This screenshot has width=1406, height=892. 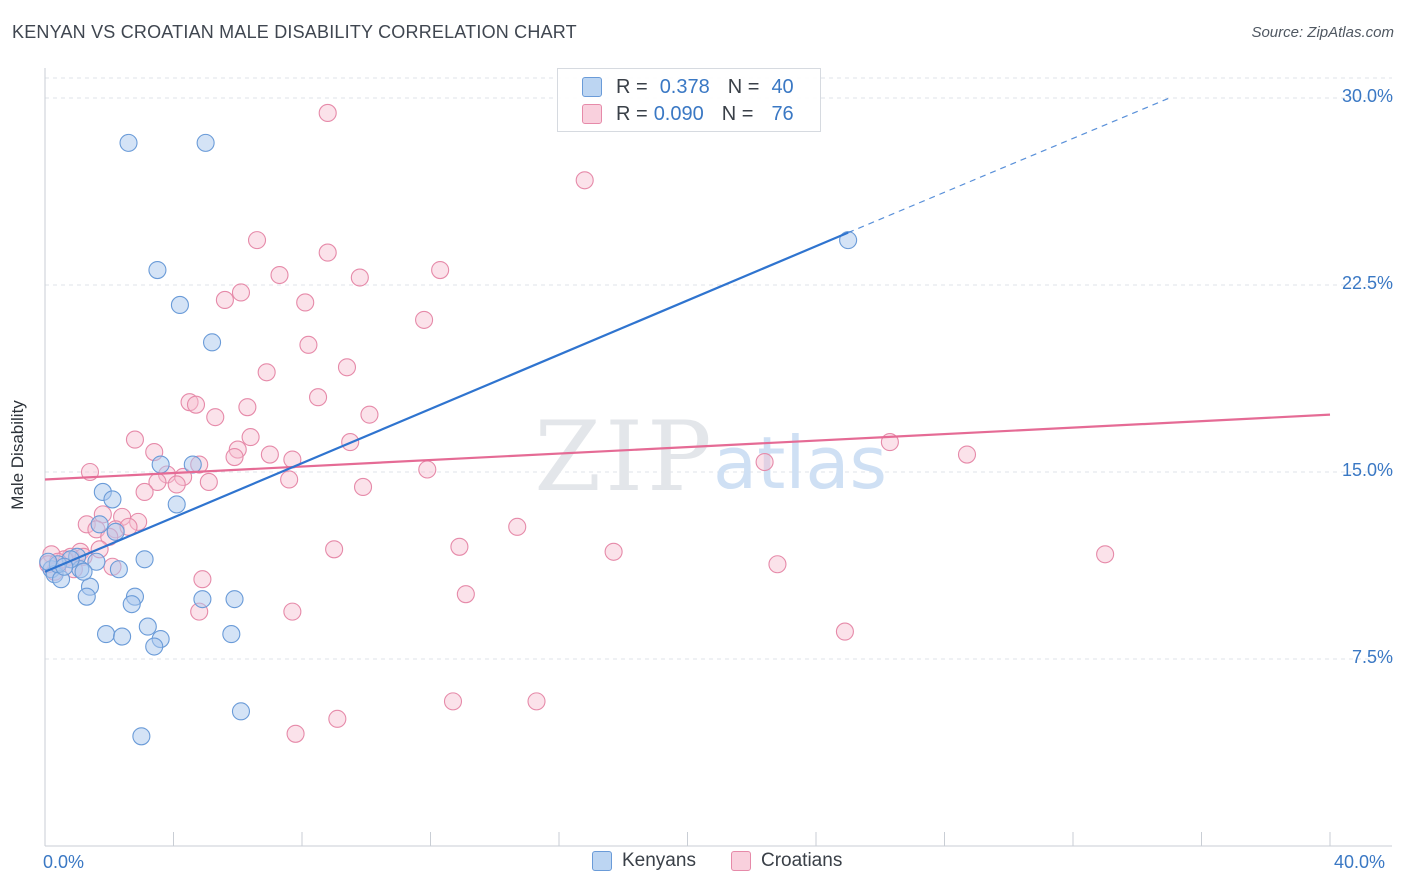 What do you see at coordinates (592, 114) in the screenshot?
I see `croatians-swatch` at bounding box center [592, 114].